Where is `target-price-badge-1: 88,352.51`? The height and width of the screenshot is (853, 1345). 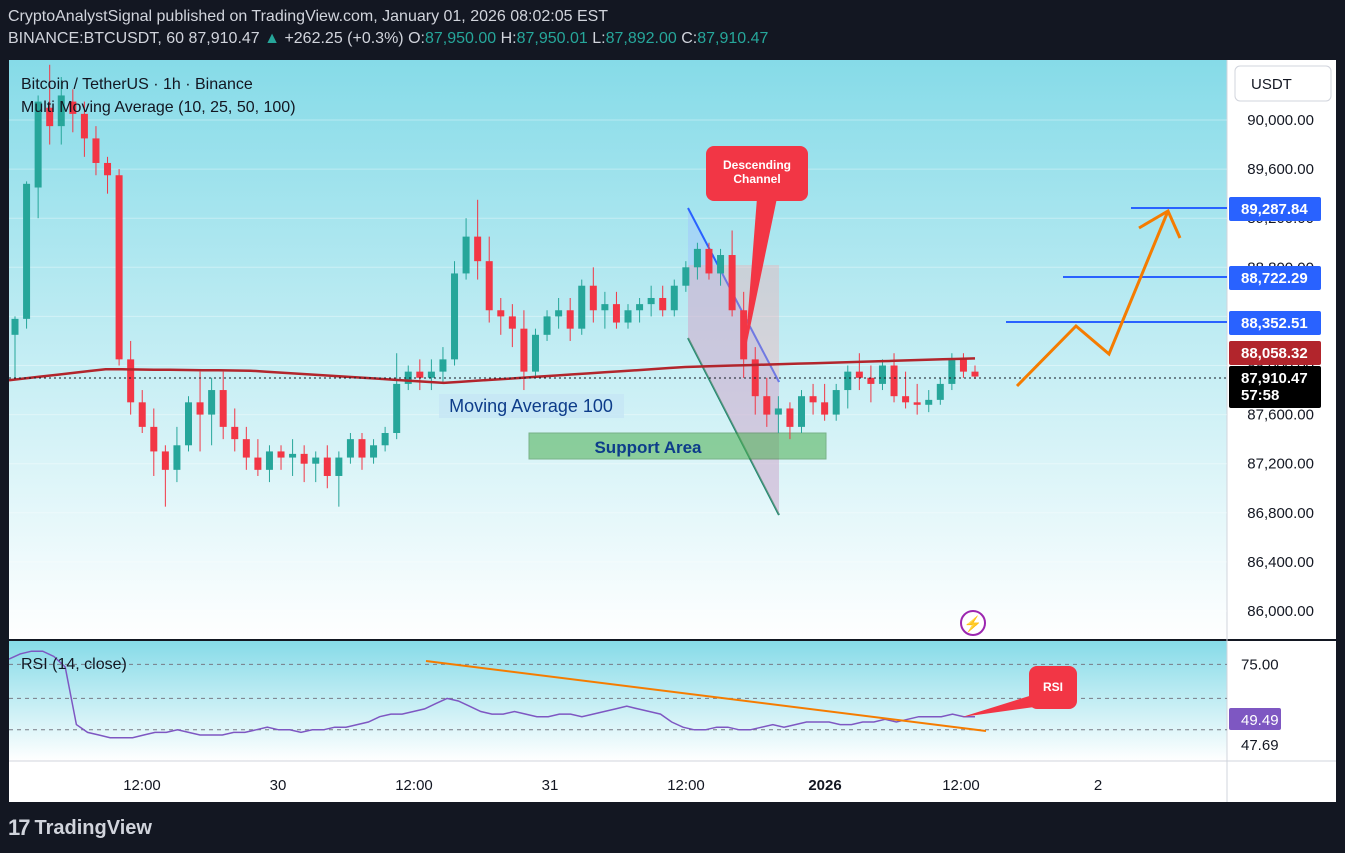 target-price-badge-1: 88,352.51 is located at coordinates (1275, 323).